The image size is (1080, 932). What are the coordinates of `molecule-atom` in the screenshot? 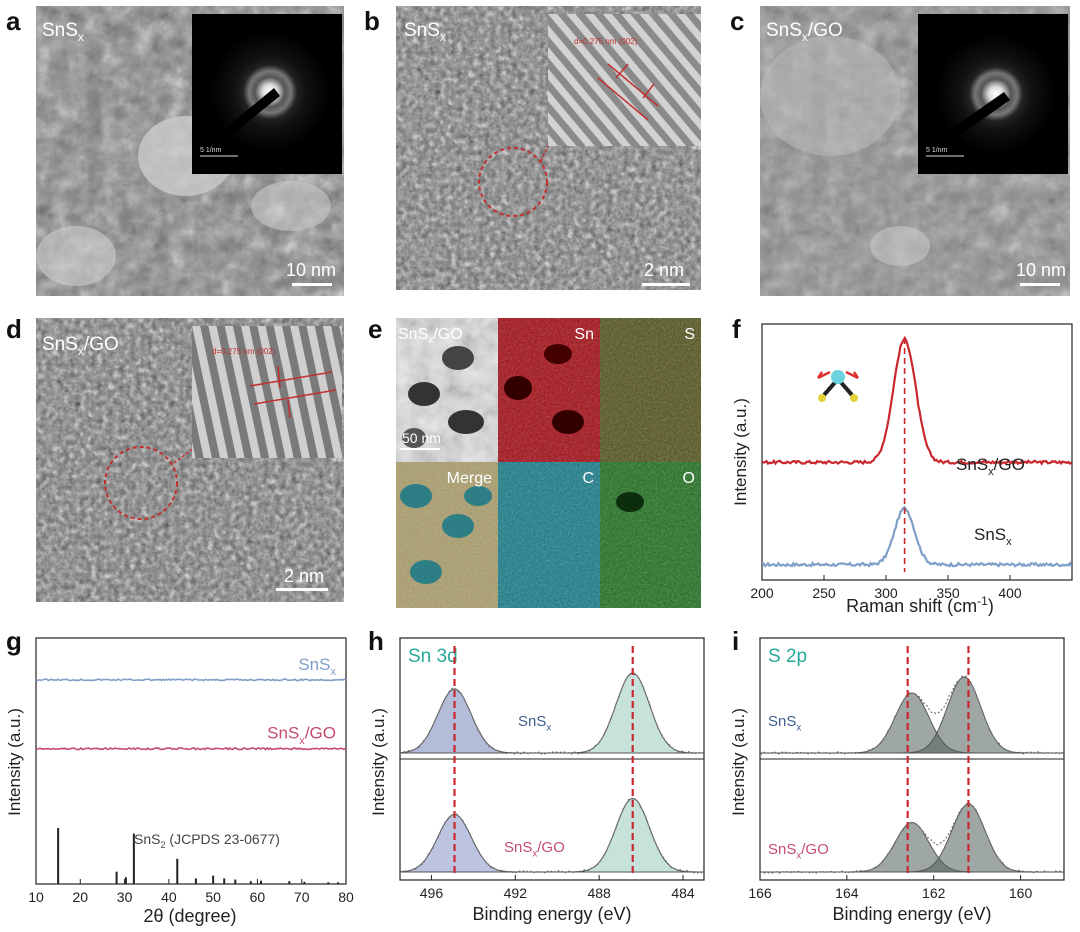 It's located at (838, 377).